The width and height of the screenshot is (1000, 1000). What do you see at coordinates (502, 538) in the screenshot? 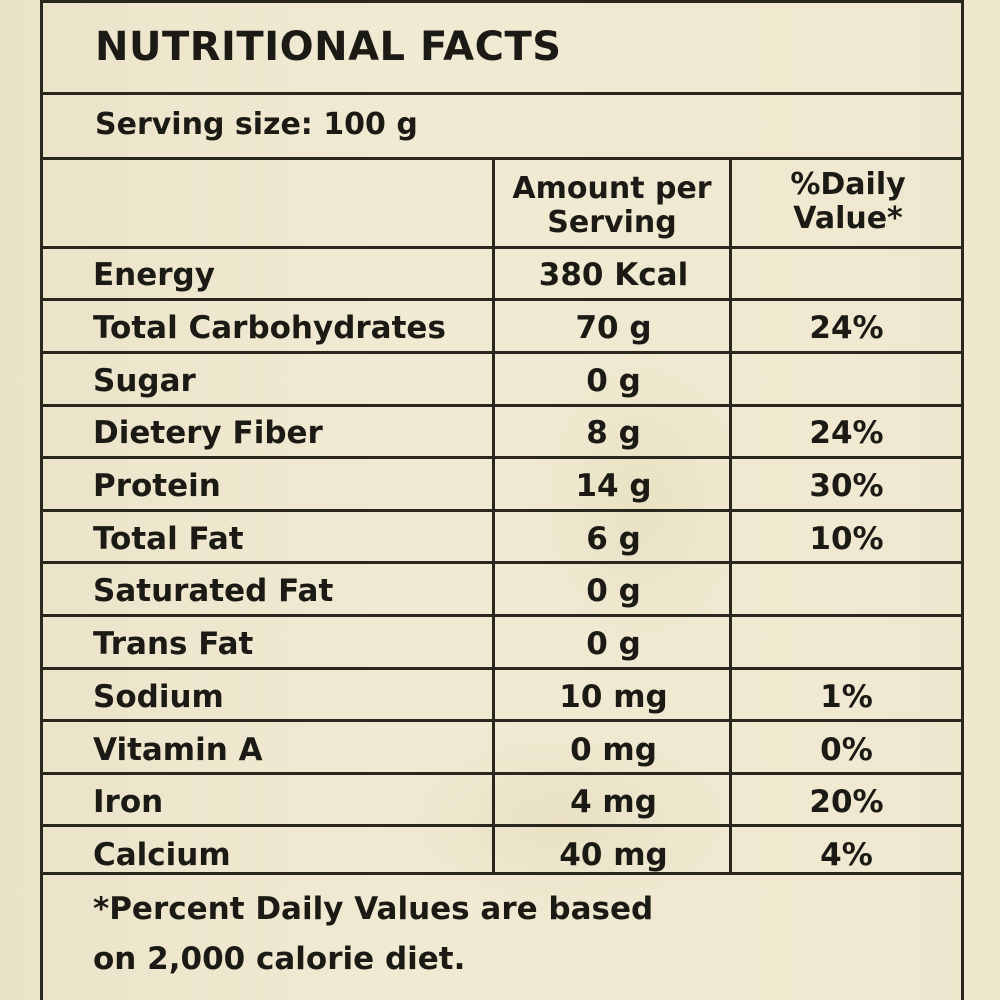
I see `table-row: Total Fat 6 g 10%` at bounding box center [502, 538].